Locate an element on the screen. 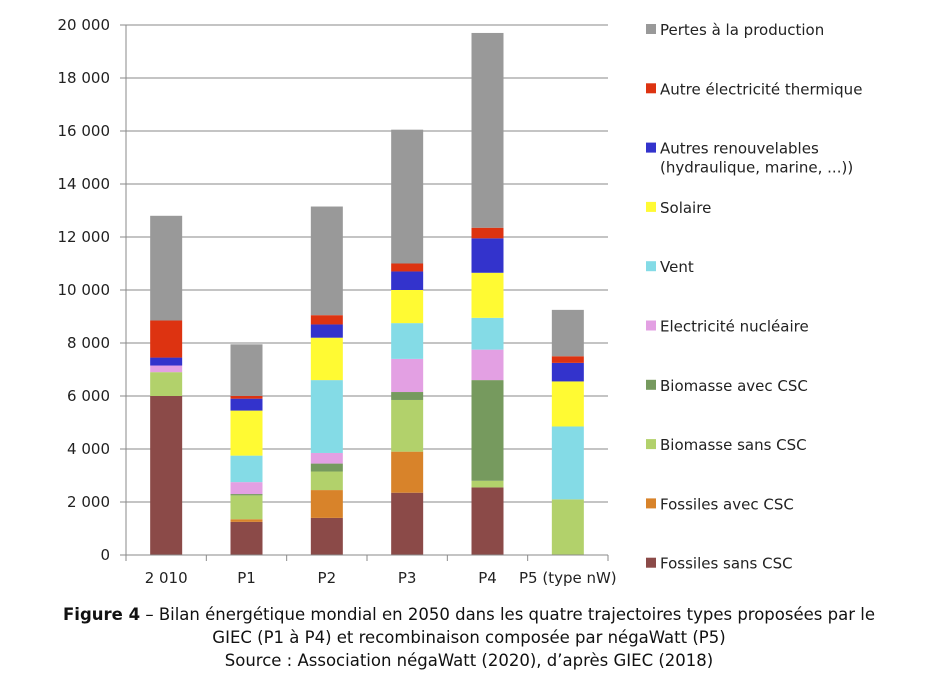 The width and height of the screenshot is (938, 682). x-tick-labels: 2 010 P1 P2 P3 P4 P5 (type nW) is located at coordinates (381, 578).